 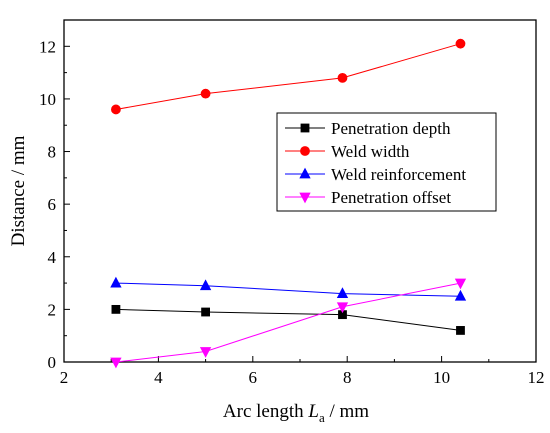 What do you see at coordinates (391, 128) in the screenshot?
I see `legend-label: Penetration depth` at bounding box center [391, 128].